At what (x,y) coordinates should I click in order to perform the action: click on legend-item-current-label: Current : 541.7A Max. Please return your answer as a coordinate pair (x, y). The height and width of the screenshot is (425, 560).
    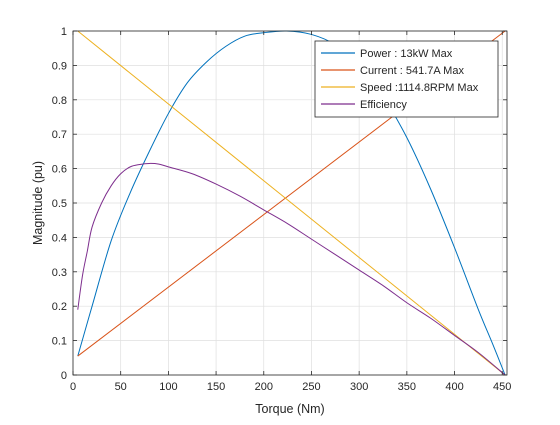
    Looking at the image, I should click on (412, 71).